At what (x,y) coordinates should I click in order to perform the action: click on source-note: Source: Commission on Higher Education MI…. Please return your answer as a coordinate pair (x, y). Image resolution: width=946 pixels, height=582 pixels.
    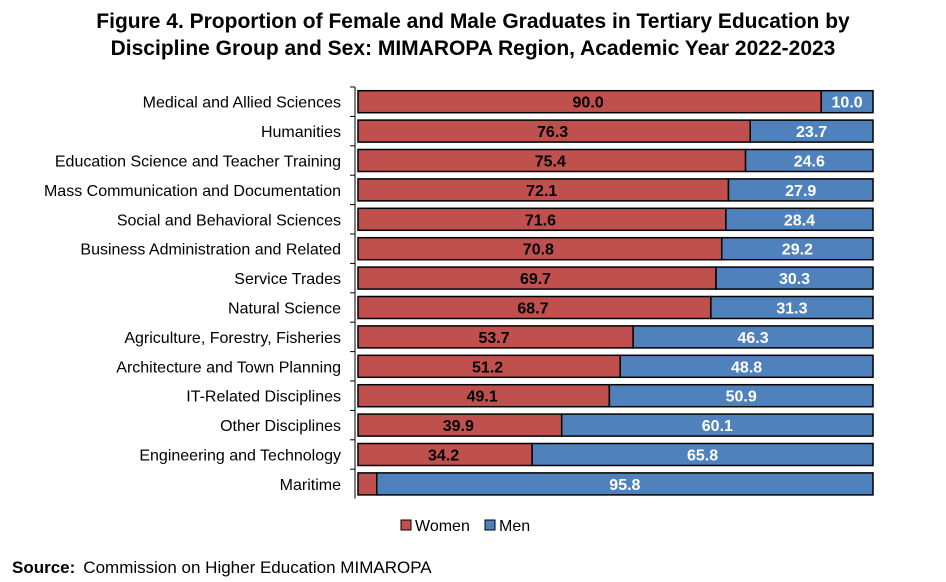
    Looking at the image, I should click on (222, 568).